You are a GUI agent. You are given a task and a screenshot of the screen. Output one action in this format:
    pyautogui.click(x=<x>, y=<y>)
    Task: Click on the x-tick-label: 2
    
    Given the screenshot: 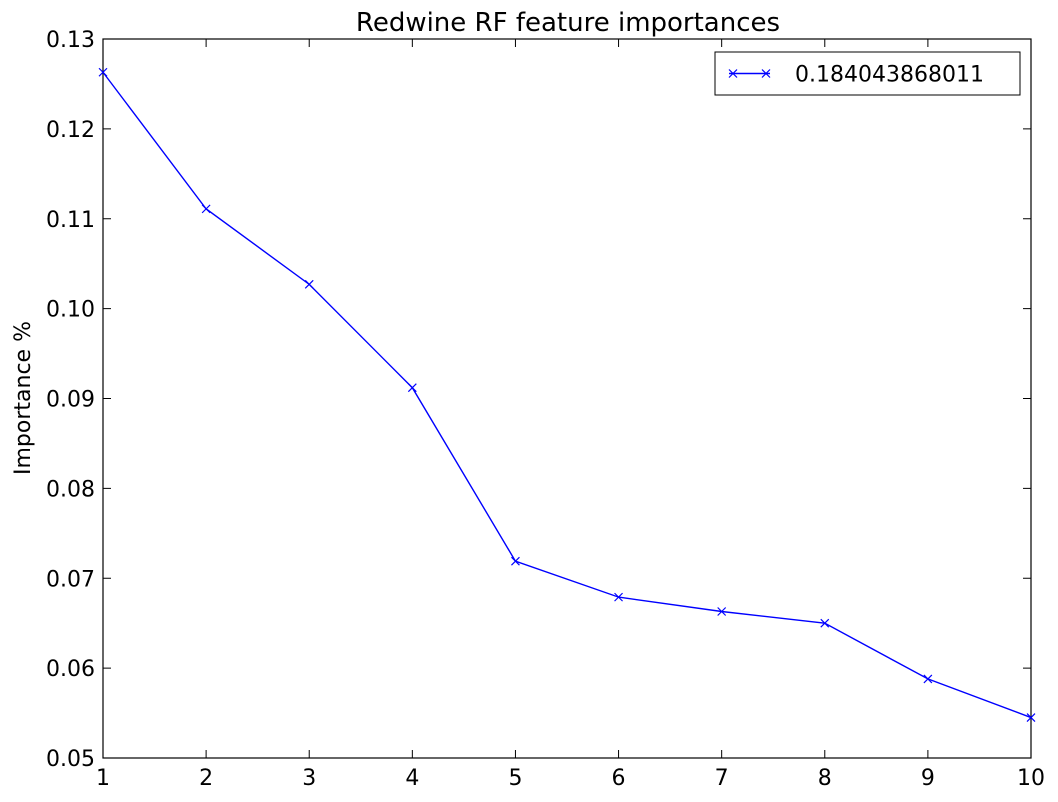 What is the action you would take?
    pyautogui.click(x=206, y=778)
    